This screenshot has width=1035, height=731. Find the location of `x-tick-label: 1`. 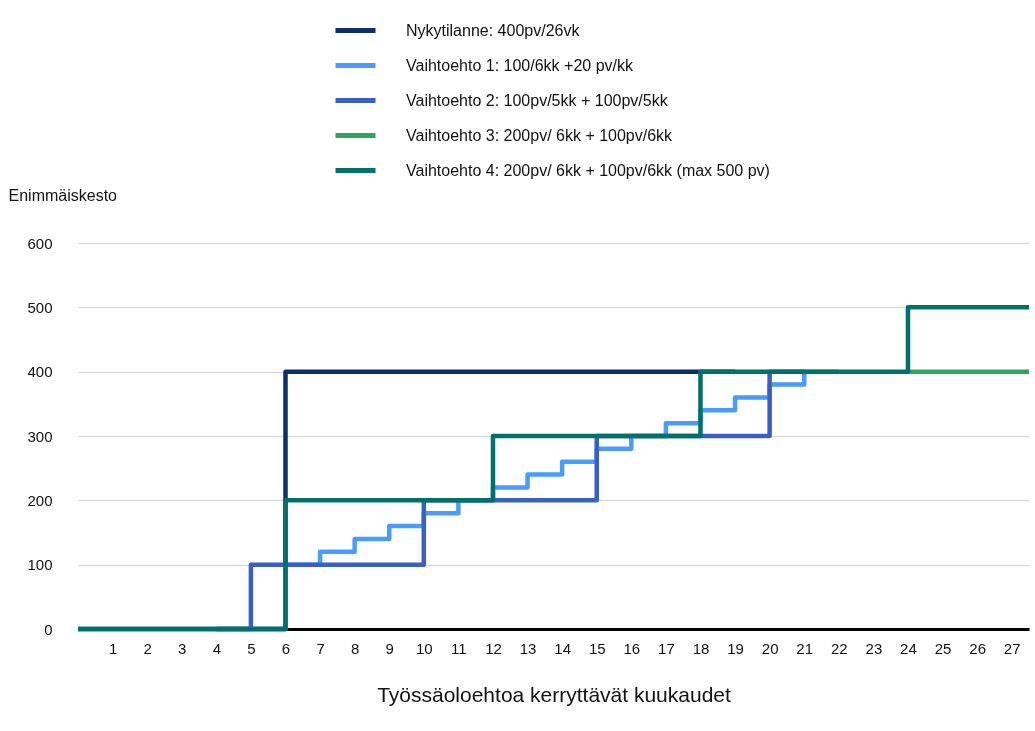

x-tick-label: 1 is located at coordinates (113, 648).